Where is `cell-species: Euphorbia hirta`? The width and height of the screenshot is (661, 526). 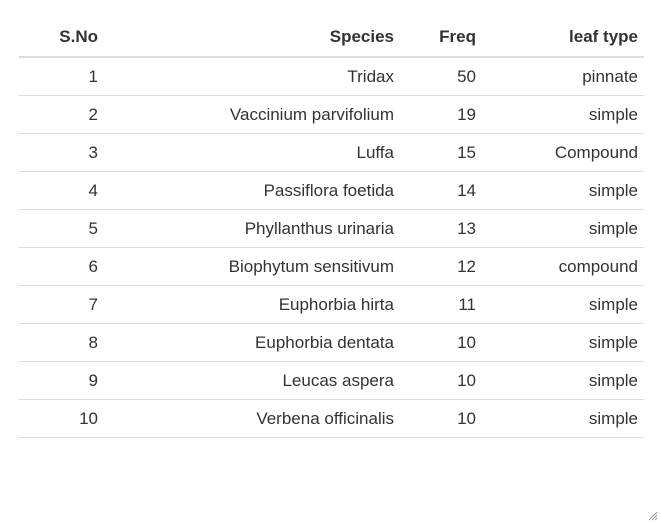 cell-species: Euphorbia hirta is located at coordinates (252, 304).